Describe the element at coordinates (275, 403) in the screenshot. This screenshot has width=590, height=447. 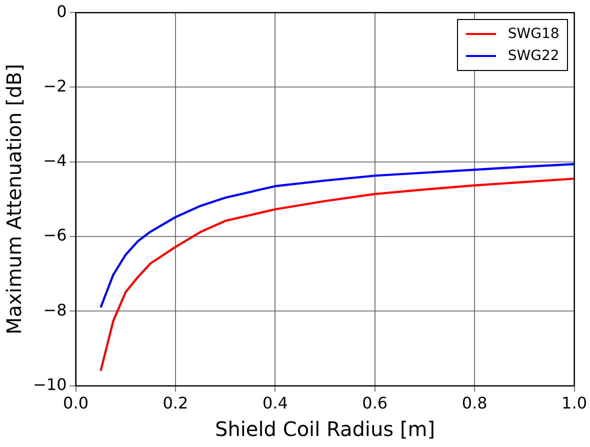
I see `x-tick-label: 0.4` at that location.